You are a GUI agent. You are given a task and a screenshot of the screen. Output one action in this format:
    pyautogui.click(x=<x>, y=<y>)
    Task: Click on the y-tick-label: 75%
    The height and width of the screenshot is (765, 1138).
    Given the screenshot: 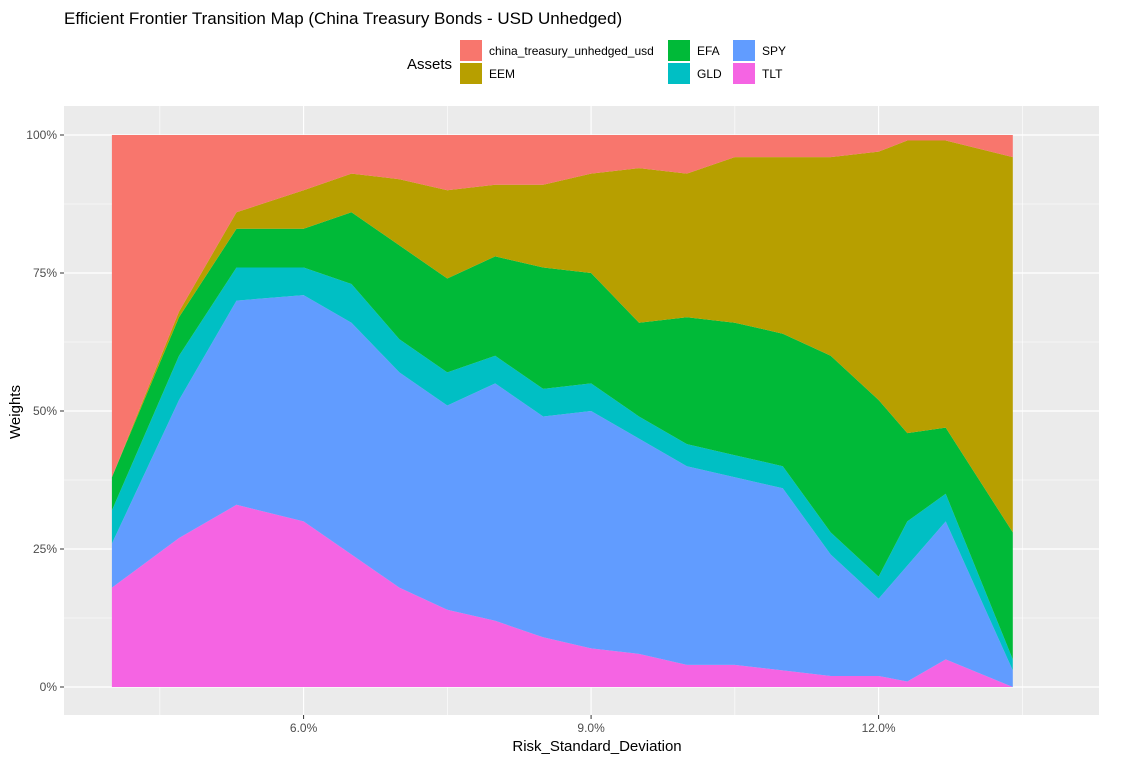 What is the action you would take?
    pyautogui.click(x=45, y=273)
    